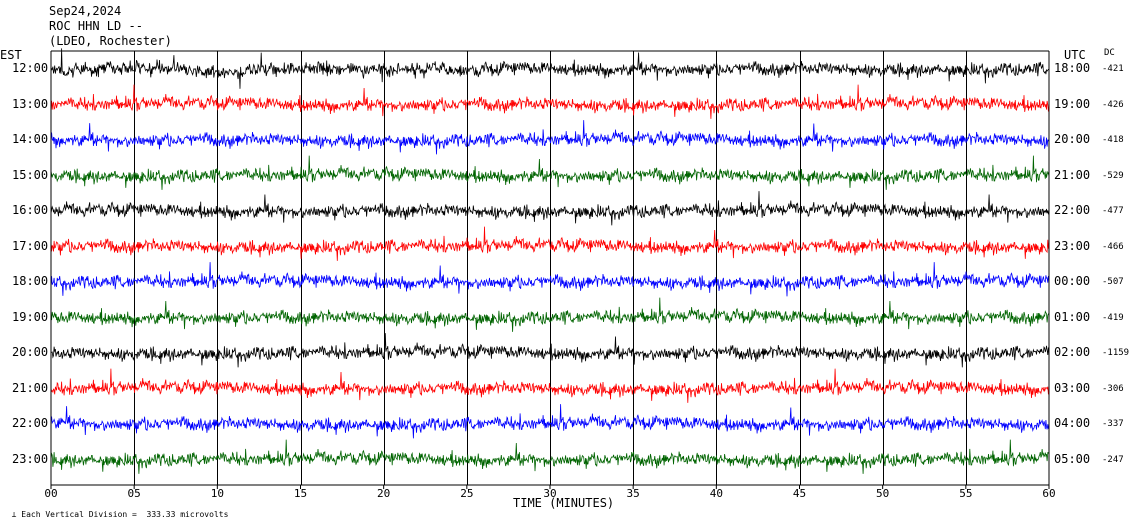 This screenshot has height=519, width=1130. I want to click on dc-header-label: DC, so click(1109, 53).